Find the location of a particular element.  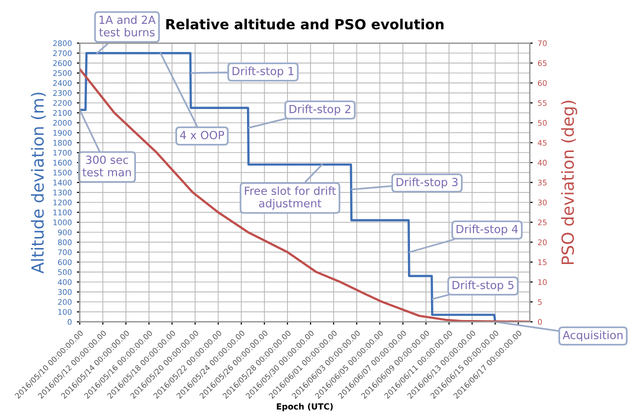

y2-axis-title: PSO deviation (deg) is located at coordinates (569, 182).